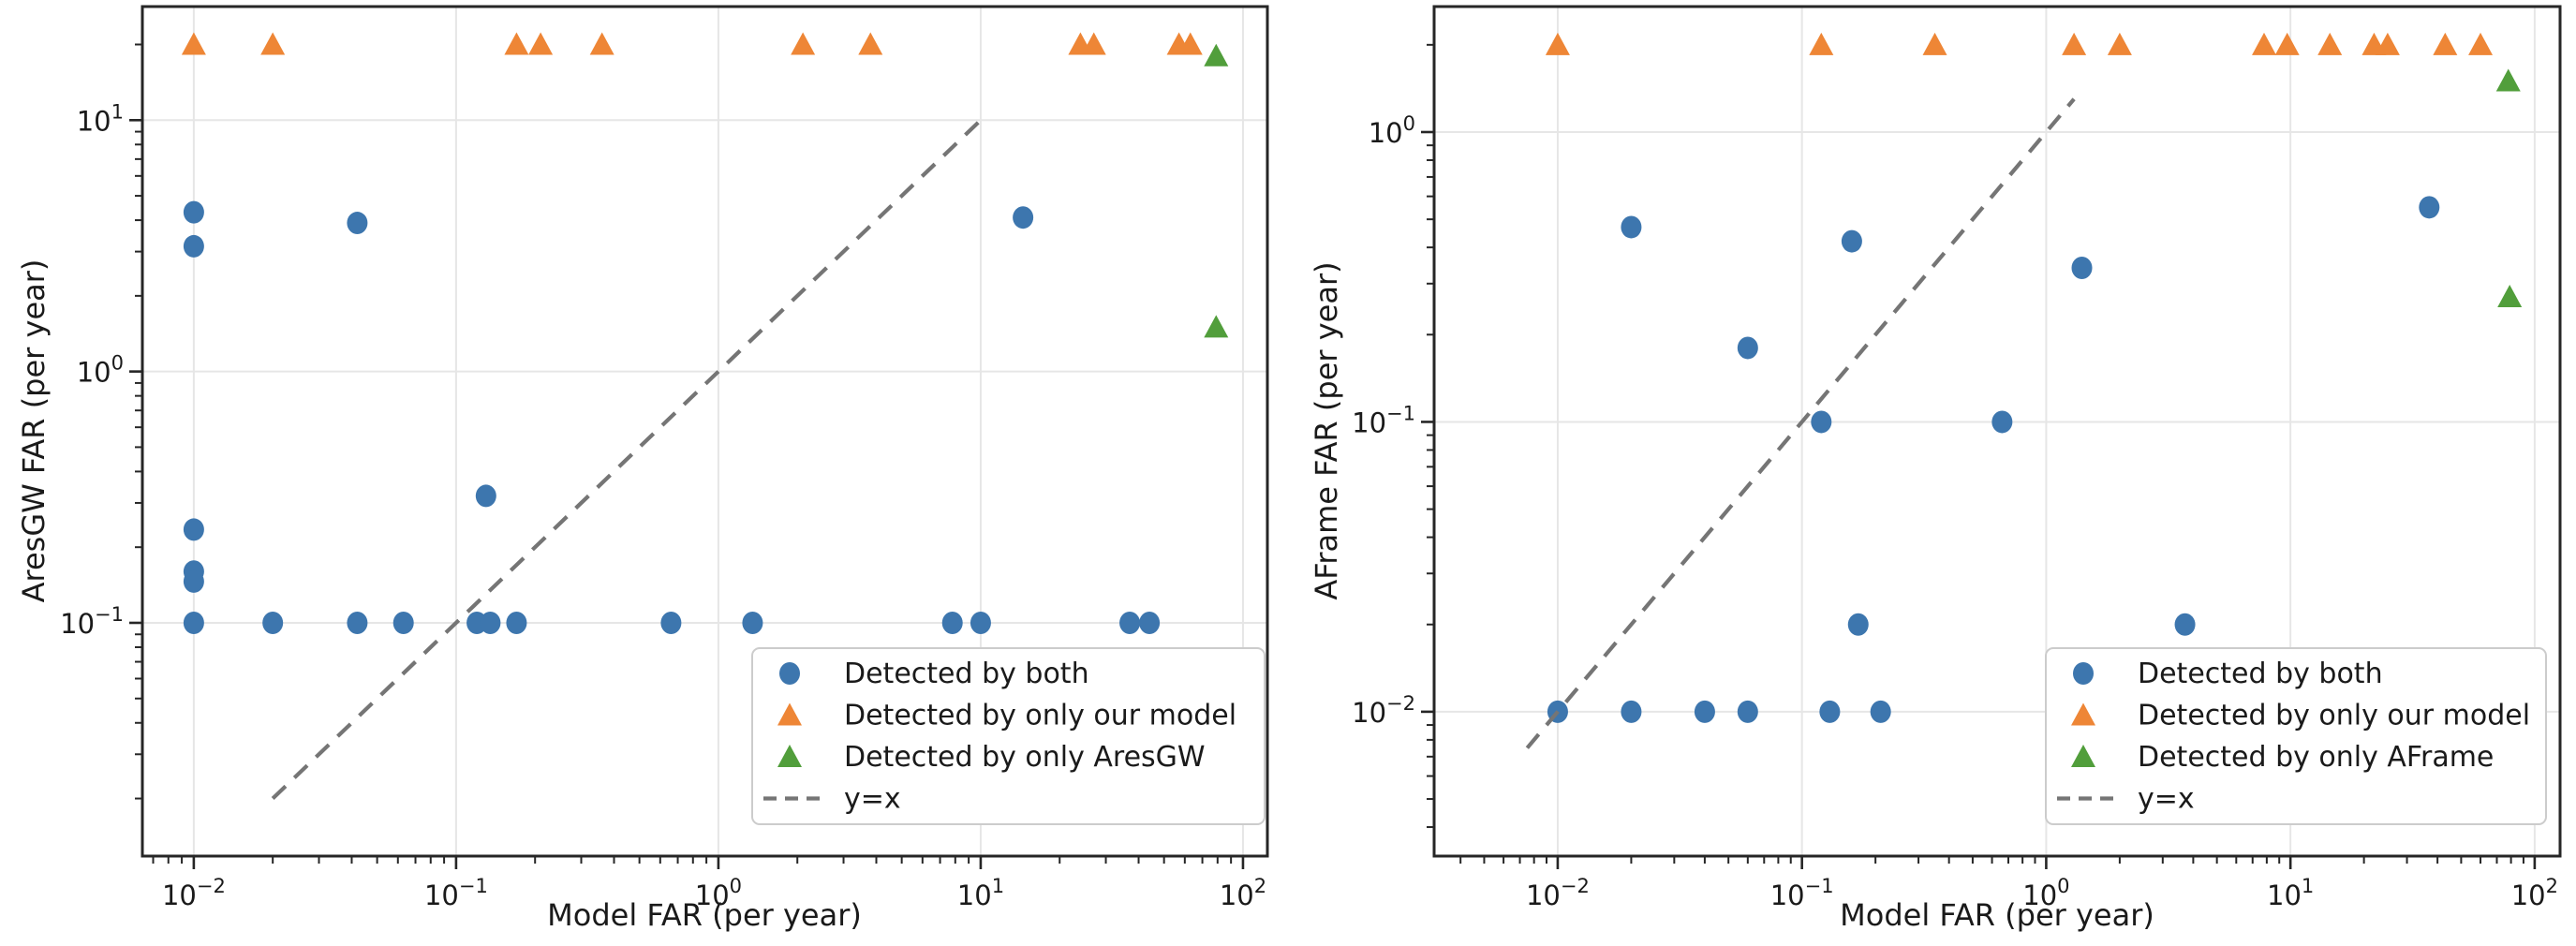 The image size is (2576, 946). I want to click on x-axis-label-right: Model FAR (per year), so click(1997, 915).